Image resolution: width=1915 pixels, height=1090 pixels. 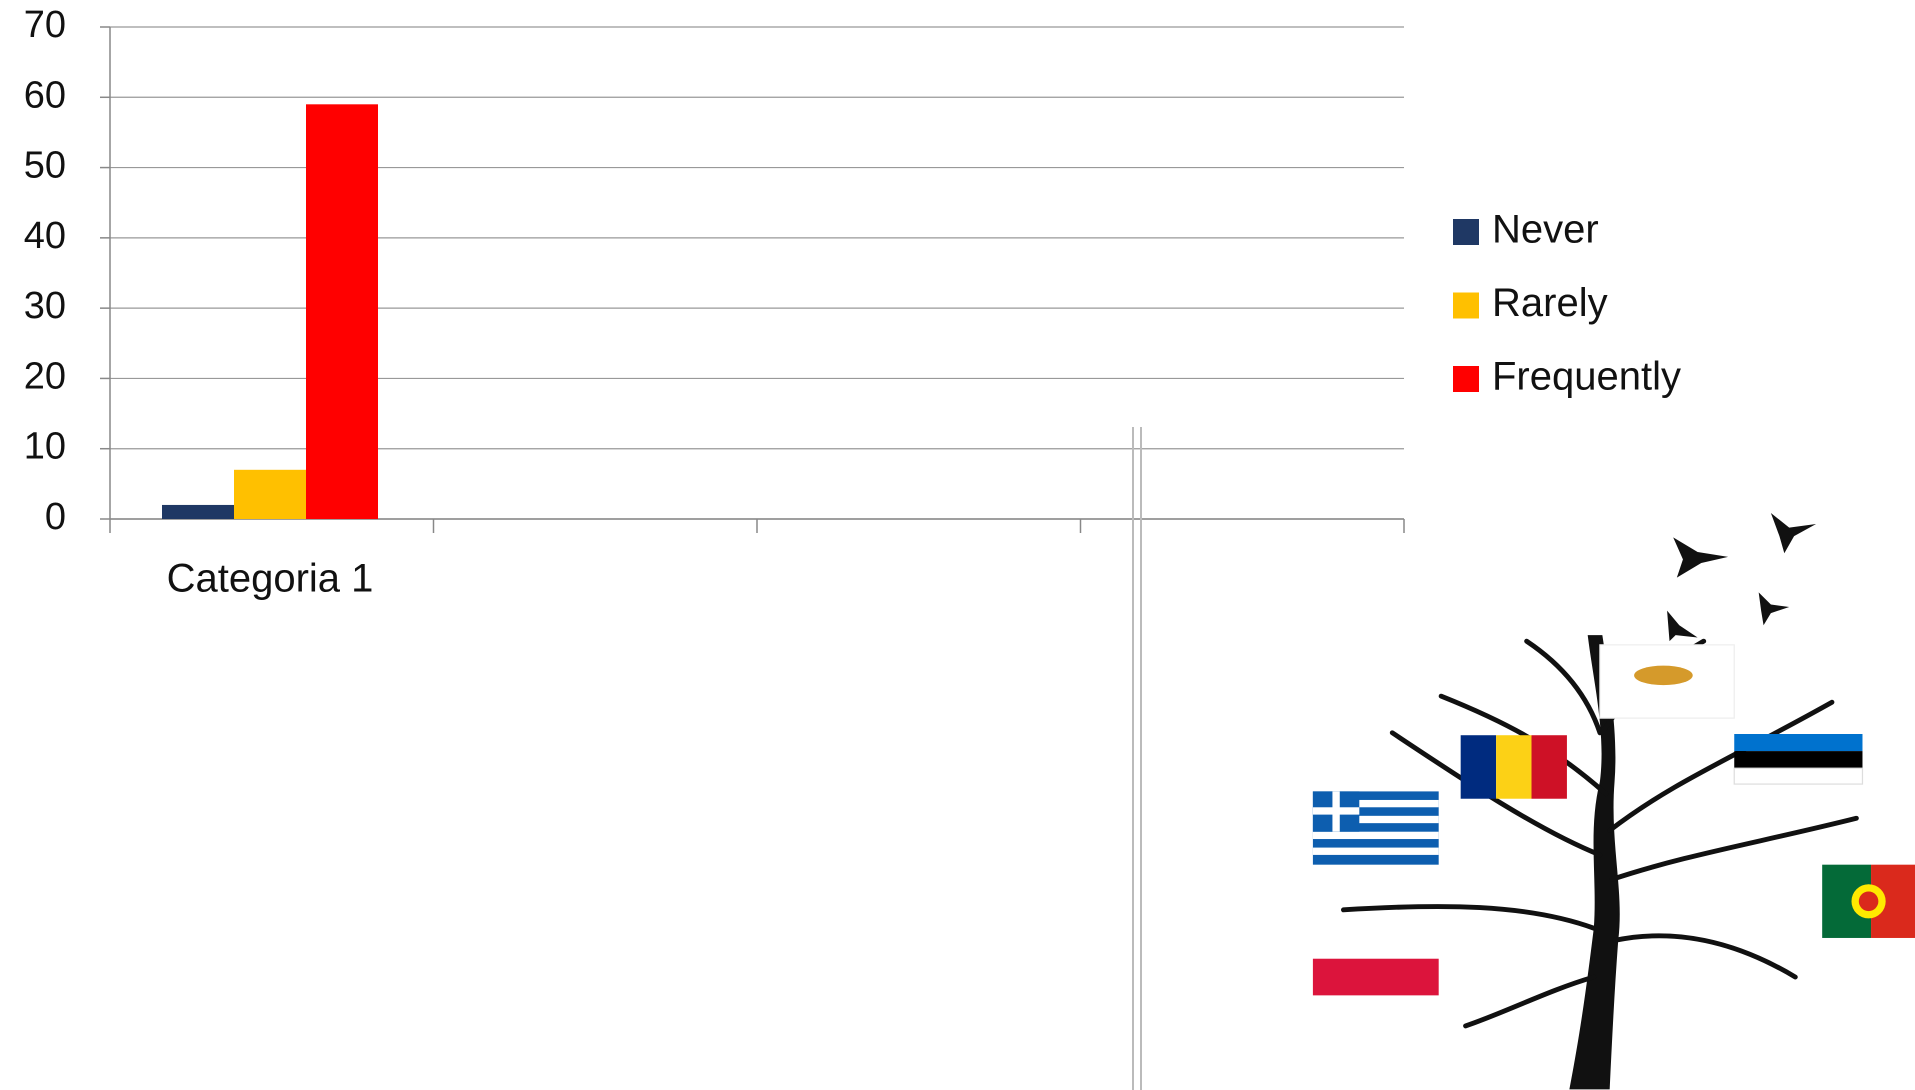 What do you see at coordinates (55, 517) in the screenshot?
I see `y-tick-label: 0` at bounding box center [55, 517].